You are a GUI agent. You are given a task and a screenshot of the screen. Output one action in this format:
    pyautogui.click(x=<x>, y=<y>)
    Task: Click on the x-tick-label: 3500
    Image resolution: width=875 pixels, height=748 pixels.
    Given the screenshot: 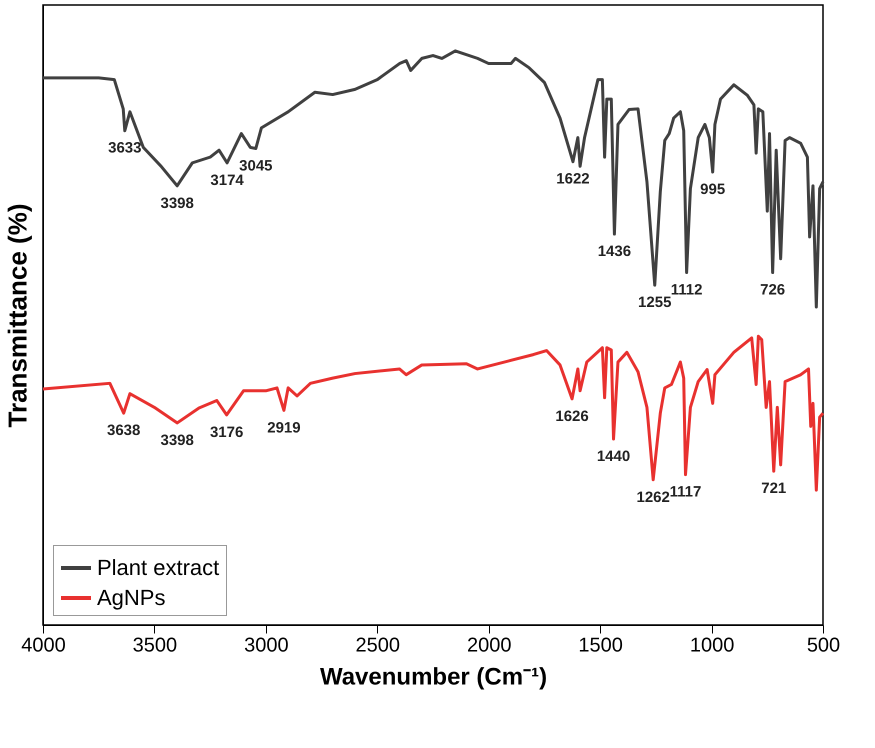 What is the action you would take?
    pyautogui.click(x=155, y=645)
    